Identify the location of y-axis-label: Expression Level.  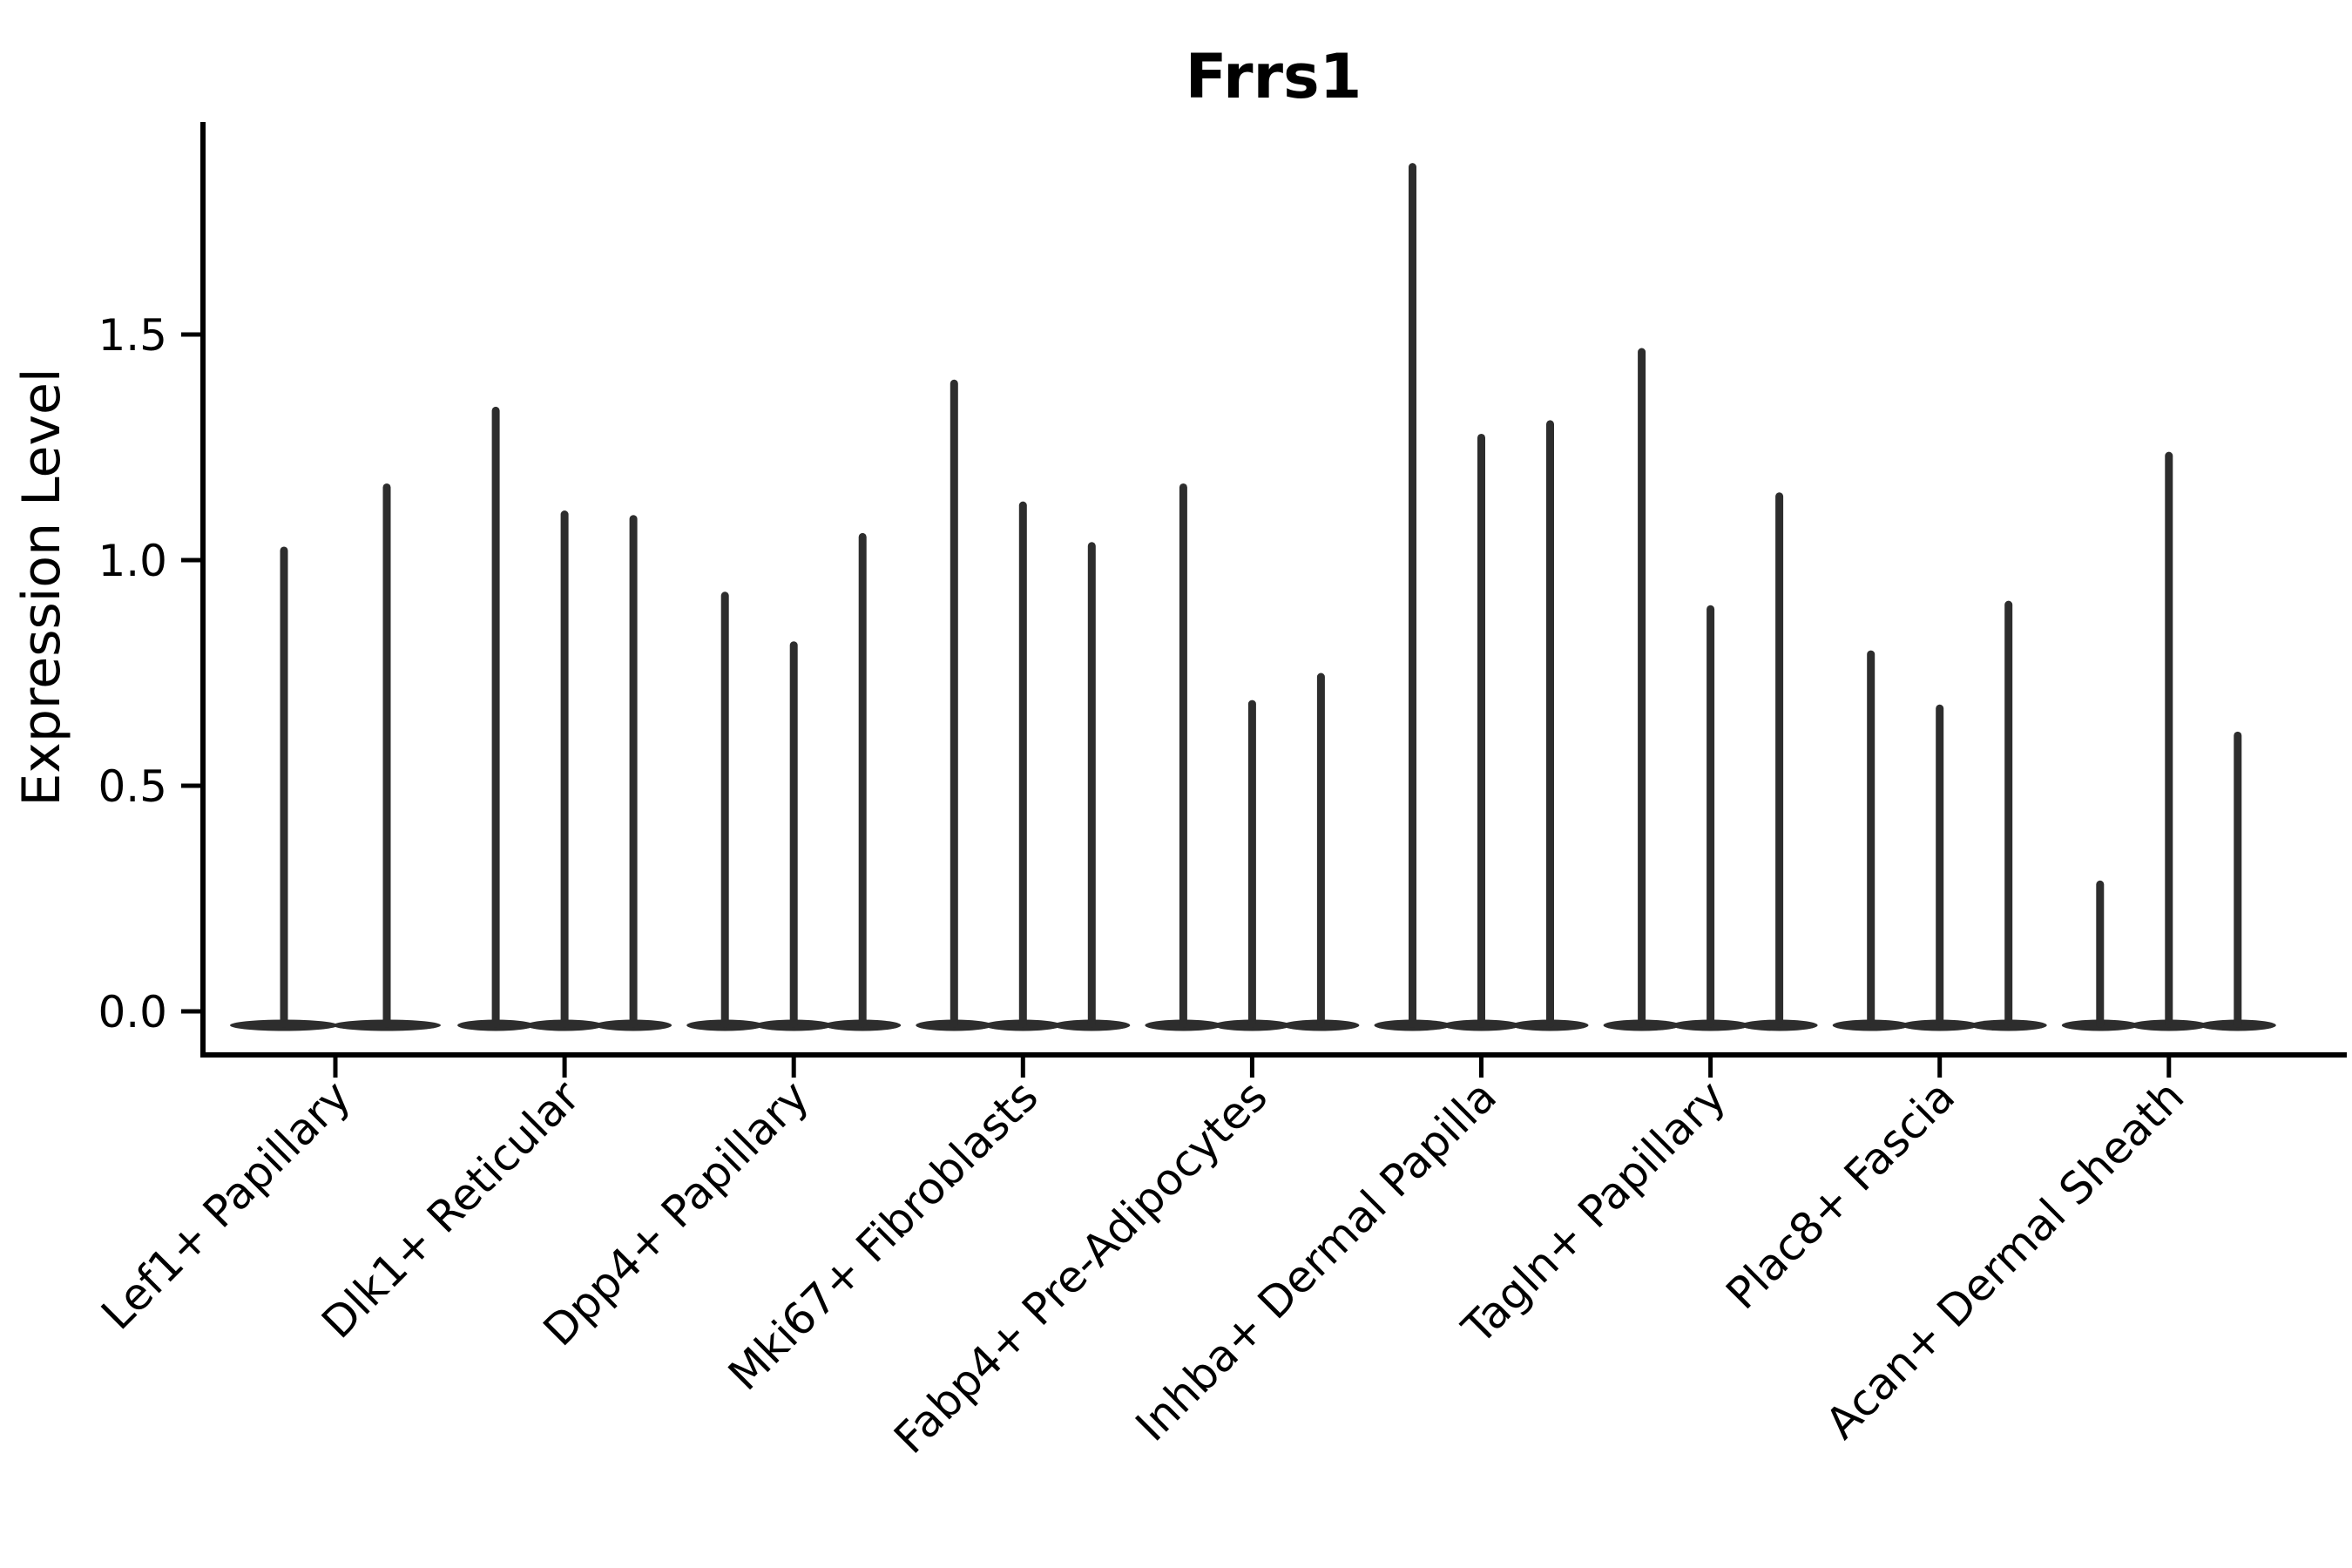
(41, 587).